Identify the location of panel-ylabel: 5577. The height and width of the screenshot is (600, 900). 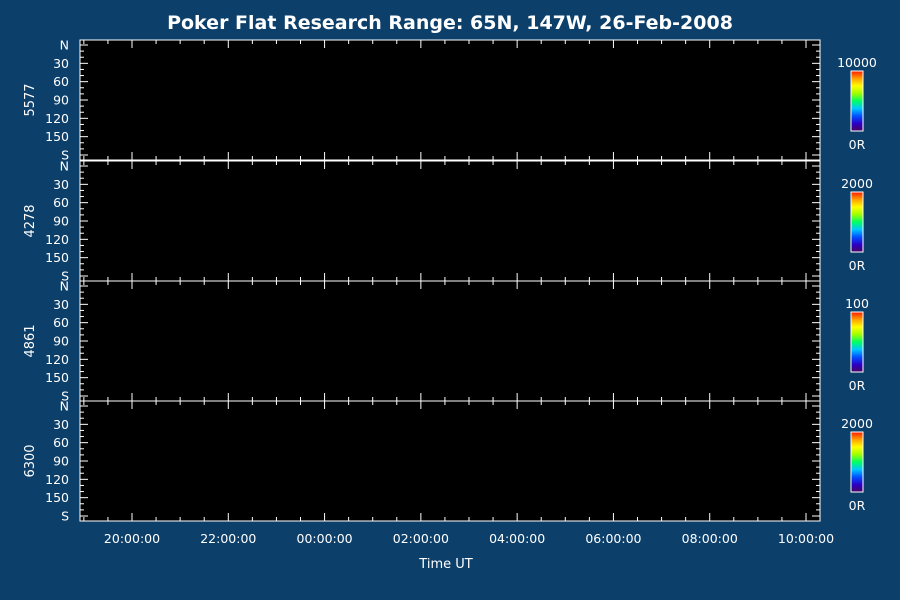
(30, 99).